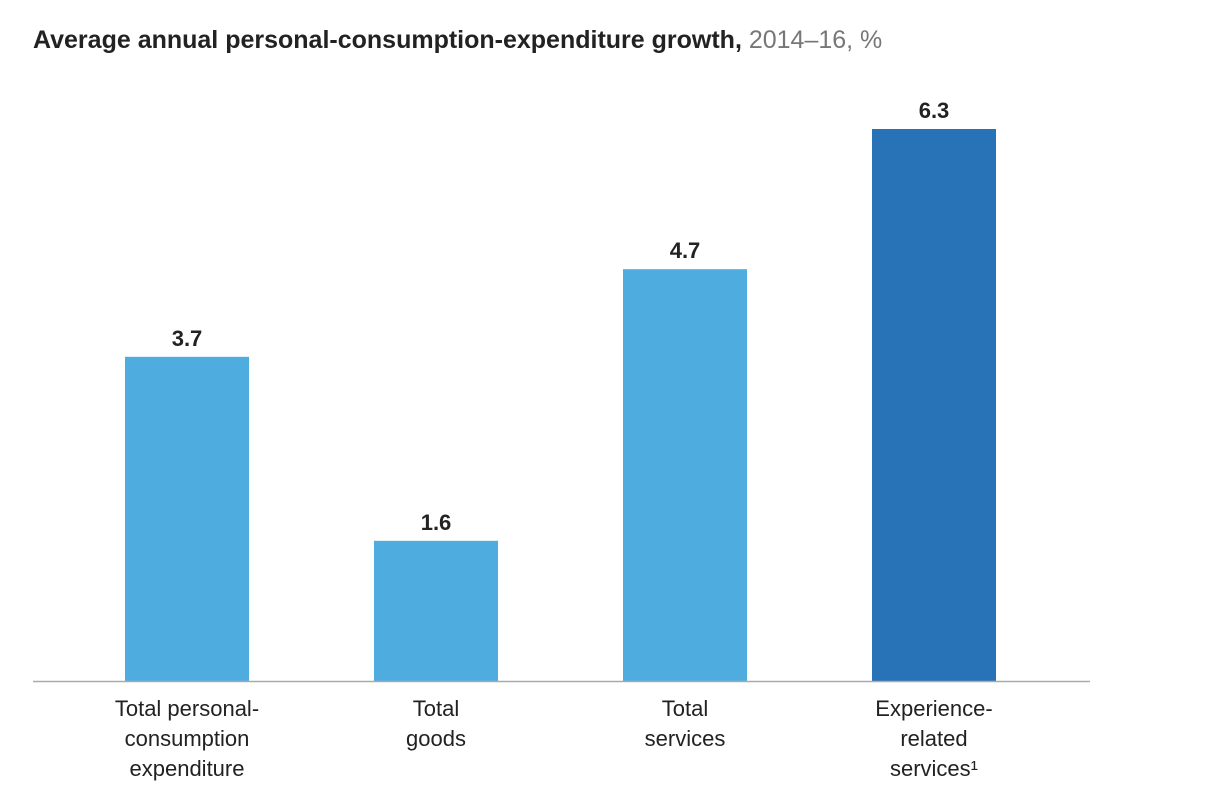  What do you see at coordinates (187, 708) in the screenshot?
I see `category-label-1-line-1: Total personal-` at bounding box center [187, 708].